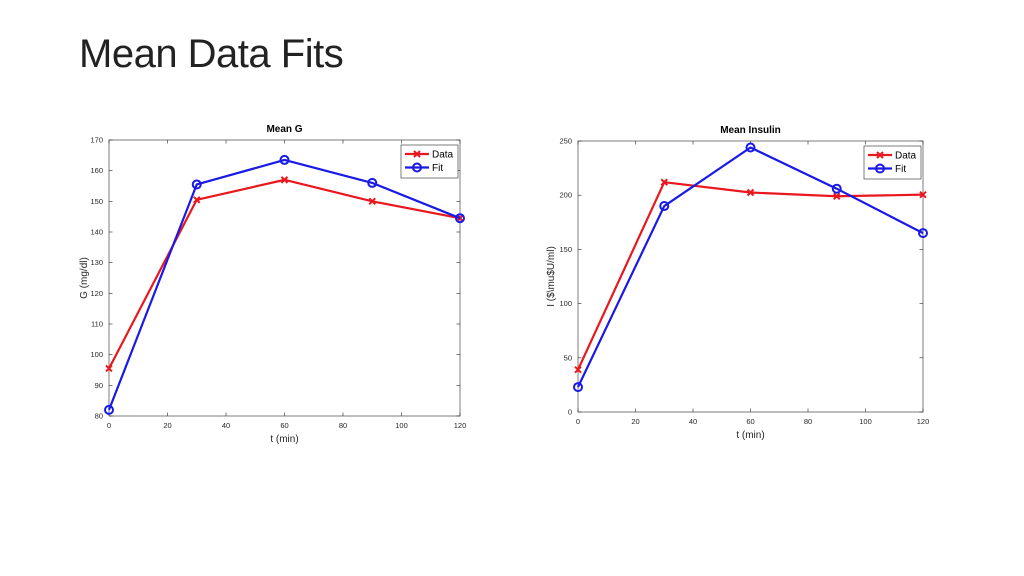 This screenshot has height=576, width=1024. Describe the element at coordinates (97, 324) in the screenshot. I see `y-tick-label: 110` at that location.